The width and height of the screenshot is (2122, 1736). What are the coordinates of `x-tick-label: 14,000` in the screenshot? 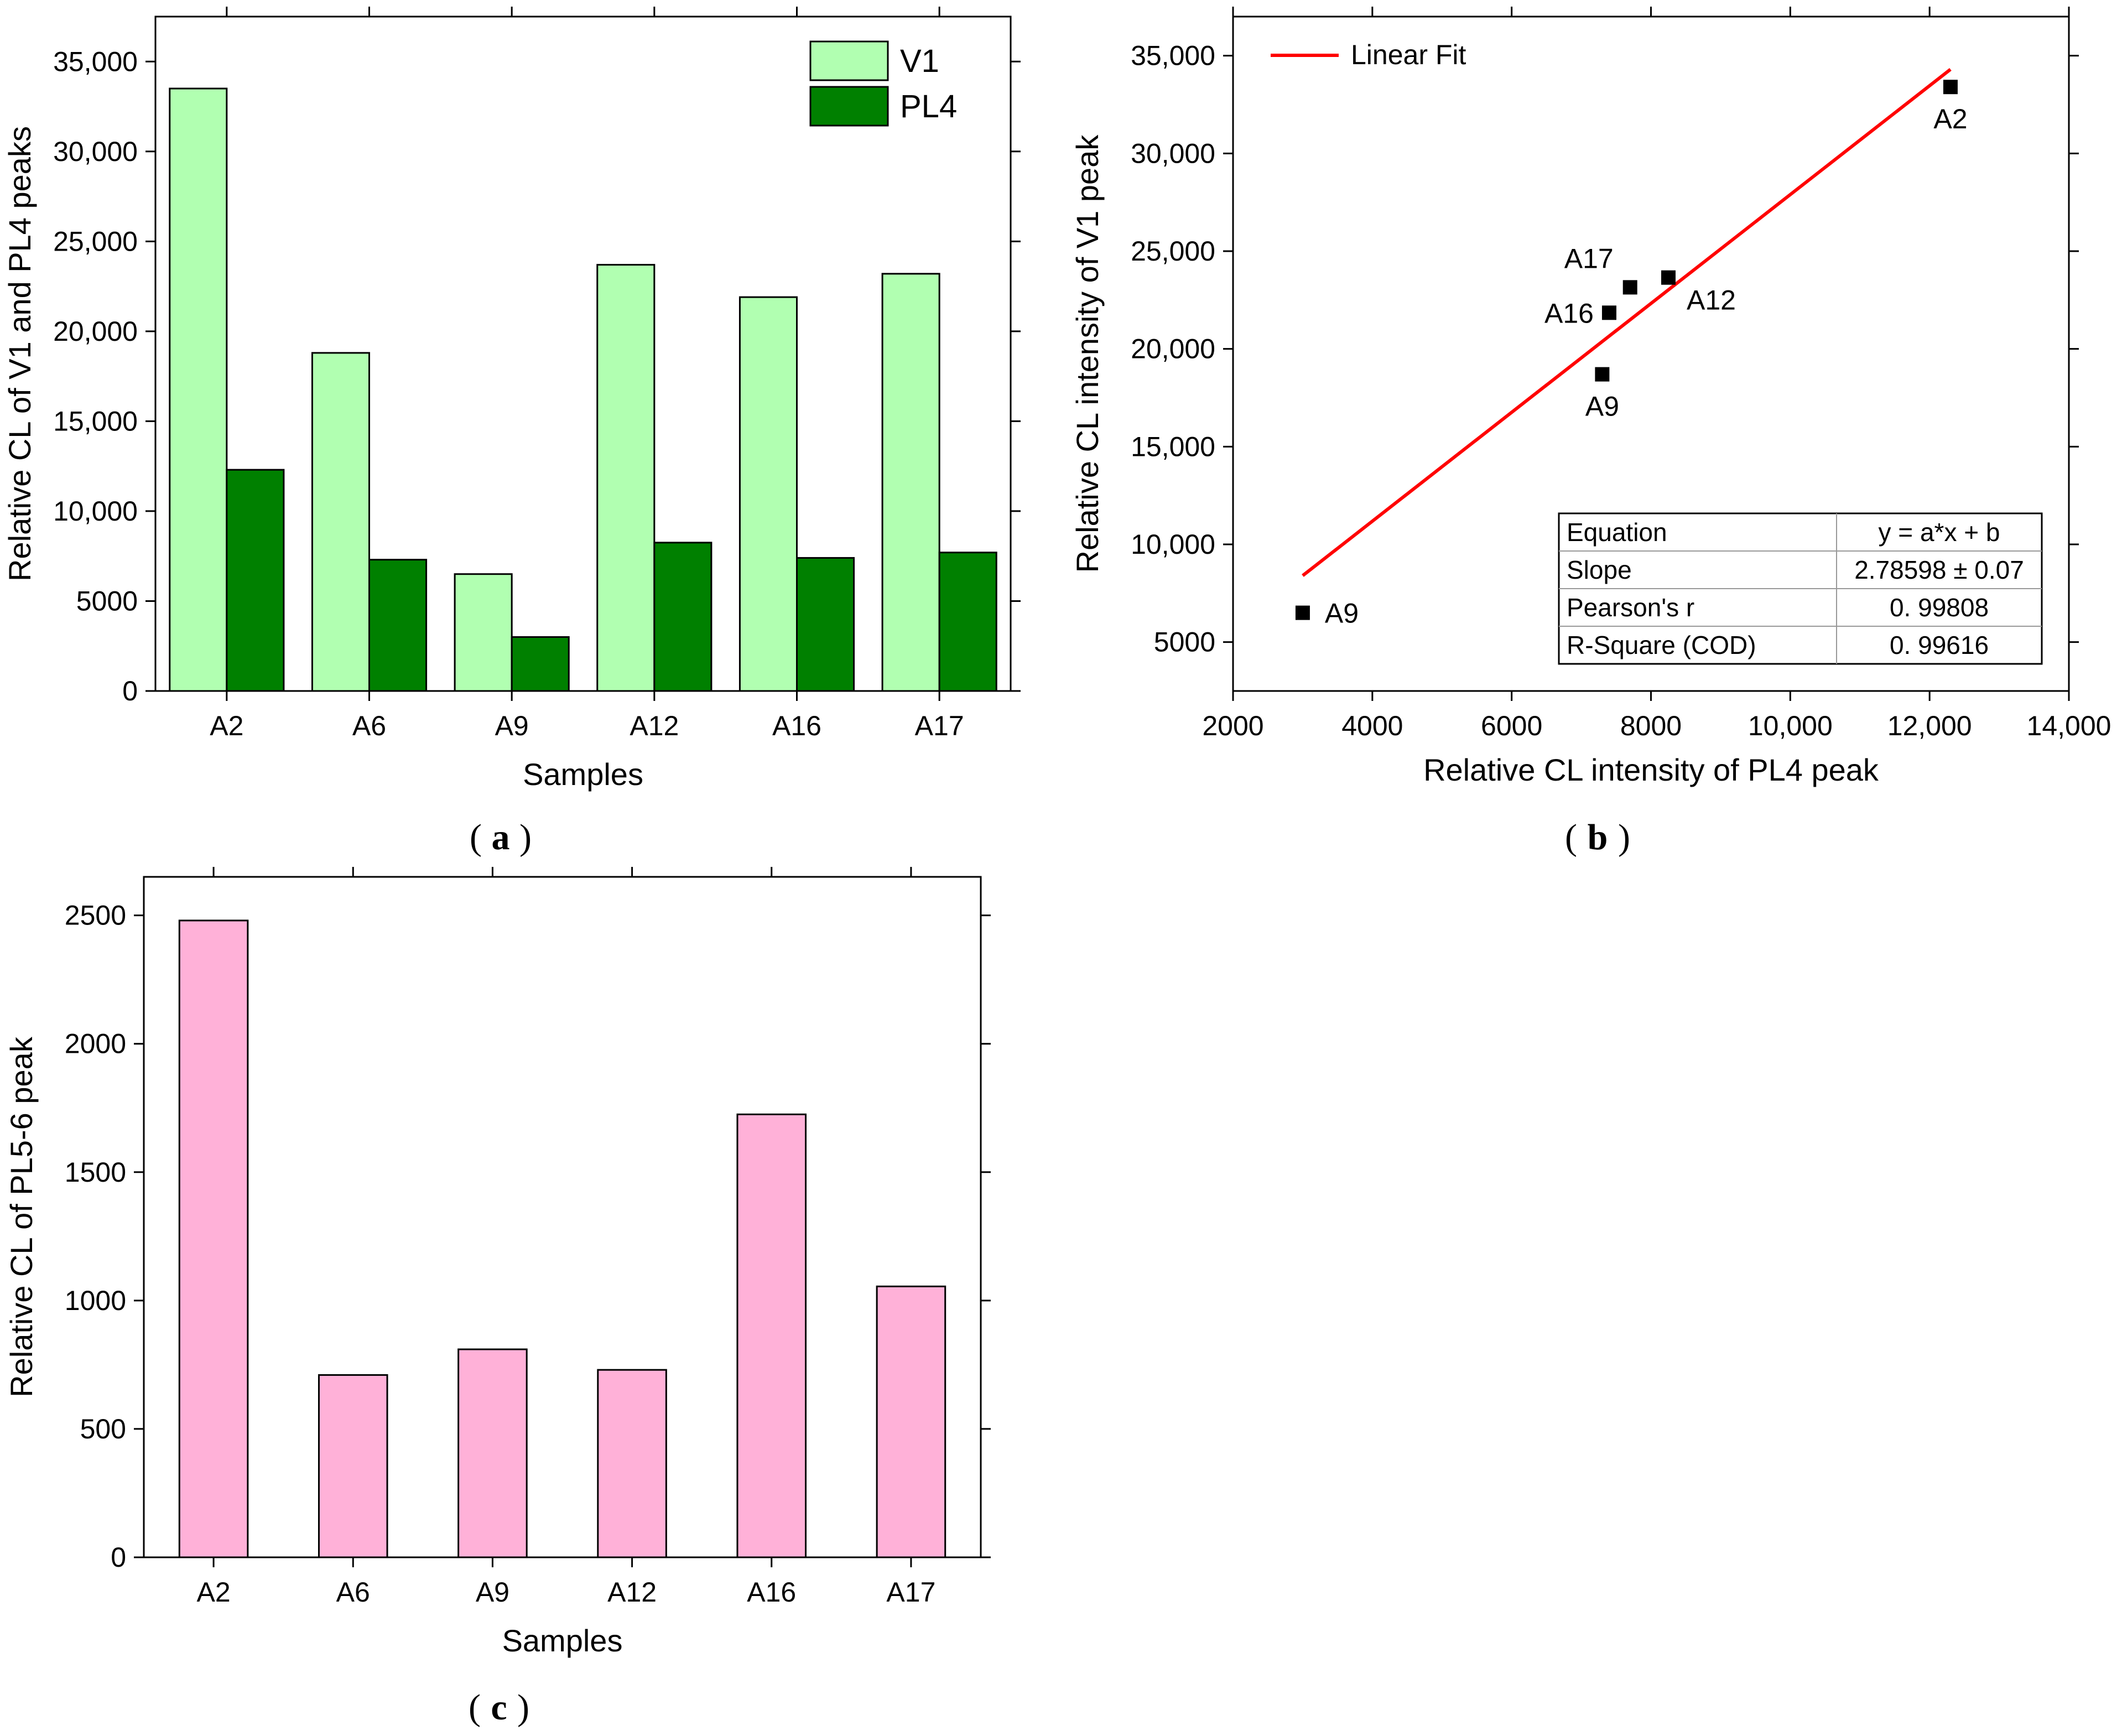 It's located at (2069, 725).